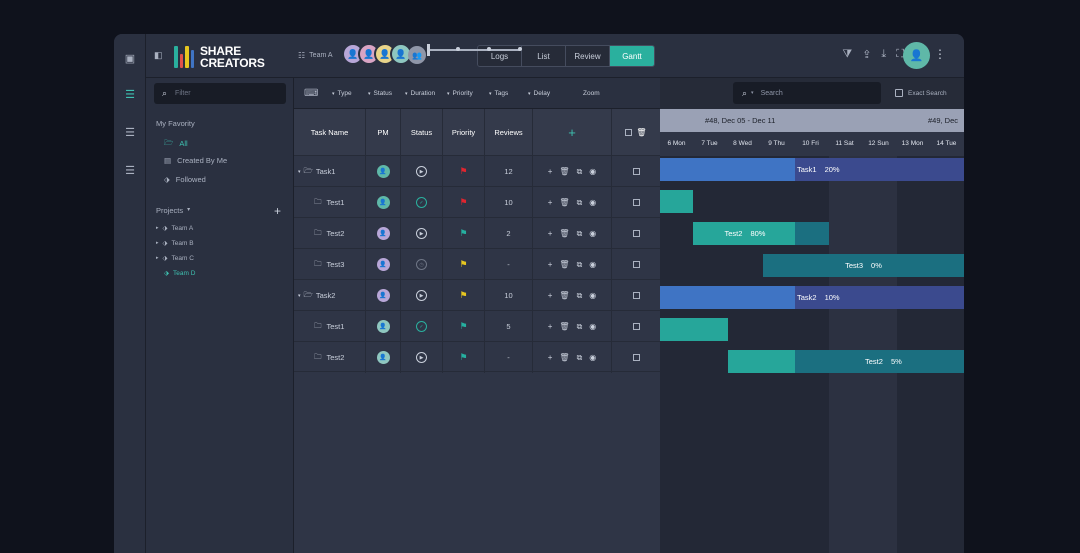 The image size is (1080, 553). What do you see at coordinates (863, 265) in the screenshot?
I see `gantt-bar-test3: Test3 0%` at bounding box center [863, 265].